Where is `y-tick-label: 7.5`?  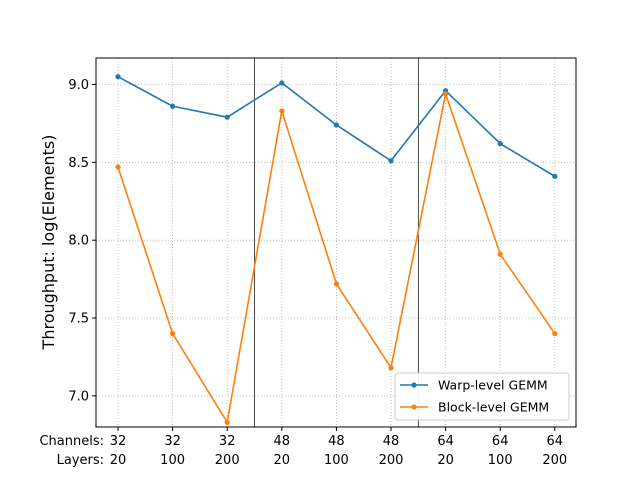 y-tick-label: 7.5 is located at coordinates (78, 319).